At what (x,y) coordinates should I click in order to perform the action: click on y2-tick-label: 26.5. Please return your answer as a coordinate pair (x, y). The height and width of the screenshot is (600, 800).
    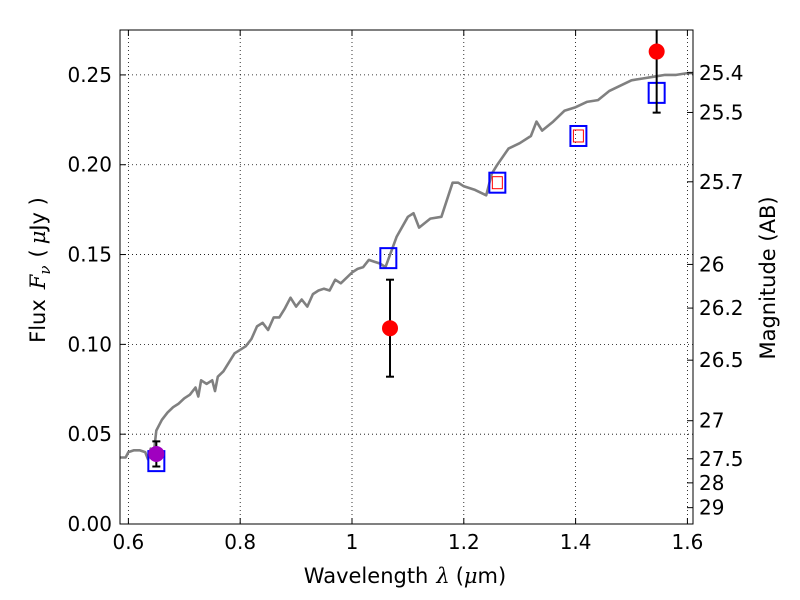
    Looking at the image, I should click on (721, 360).